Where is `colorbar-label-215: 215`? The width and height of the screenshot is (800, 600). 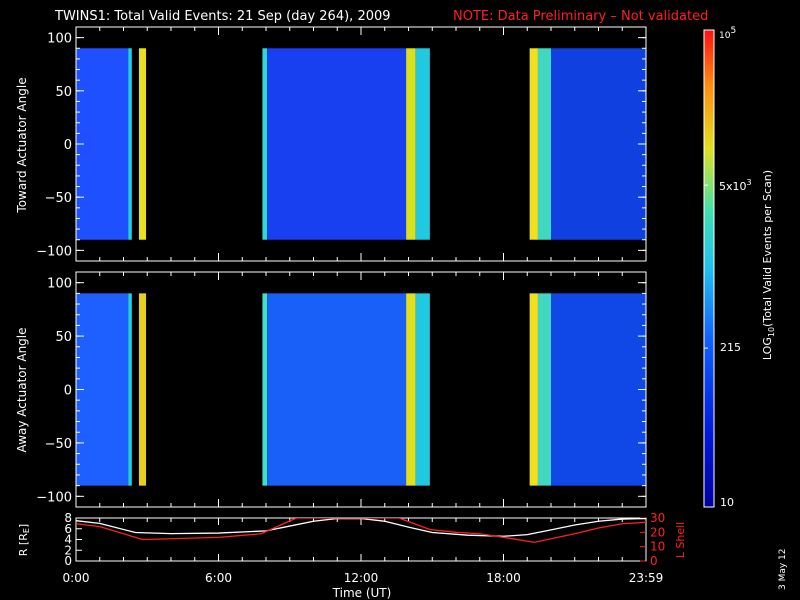 colorbar-label-215: 215 is located at coordinates (730, 347).